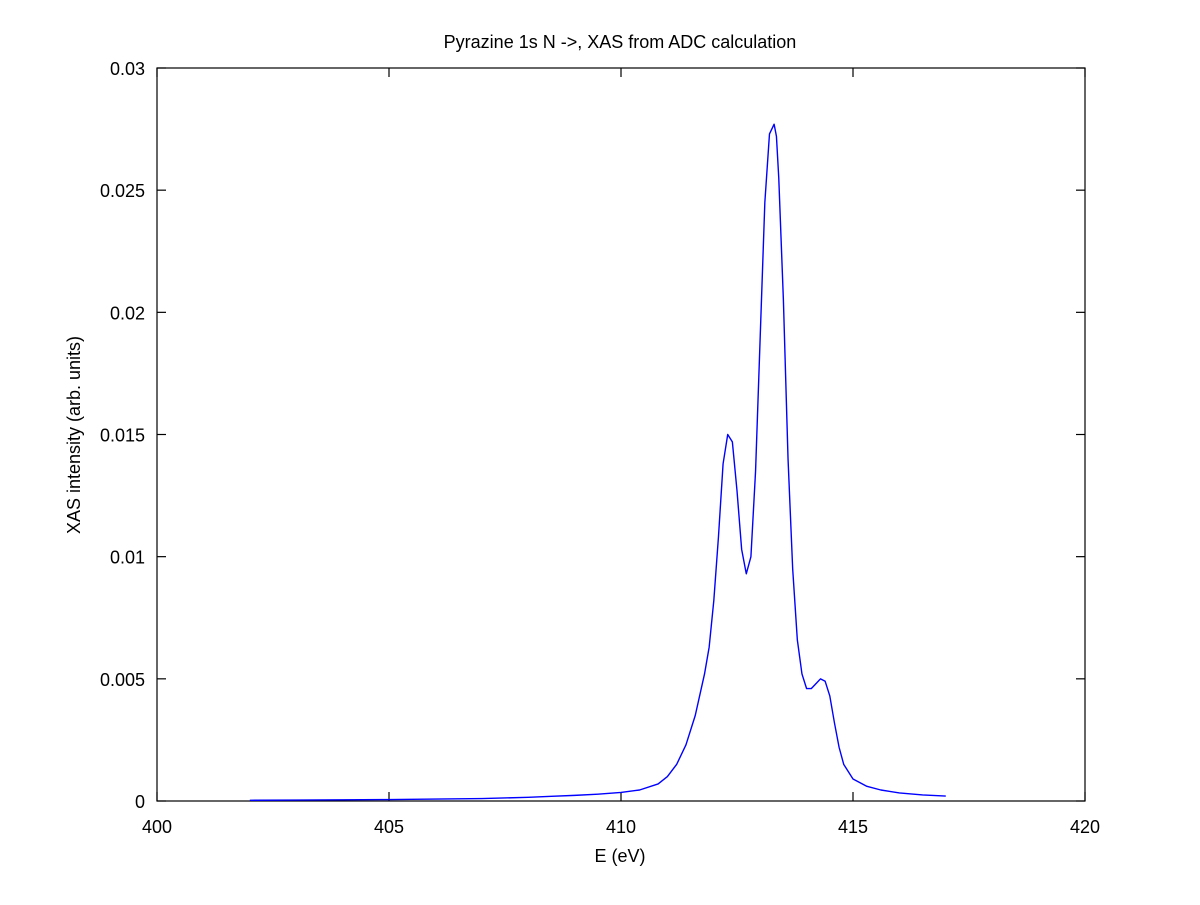 The image size is (1200, 905). I want to click on y-tick-label: 0.03, so click(127, 69).